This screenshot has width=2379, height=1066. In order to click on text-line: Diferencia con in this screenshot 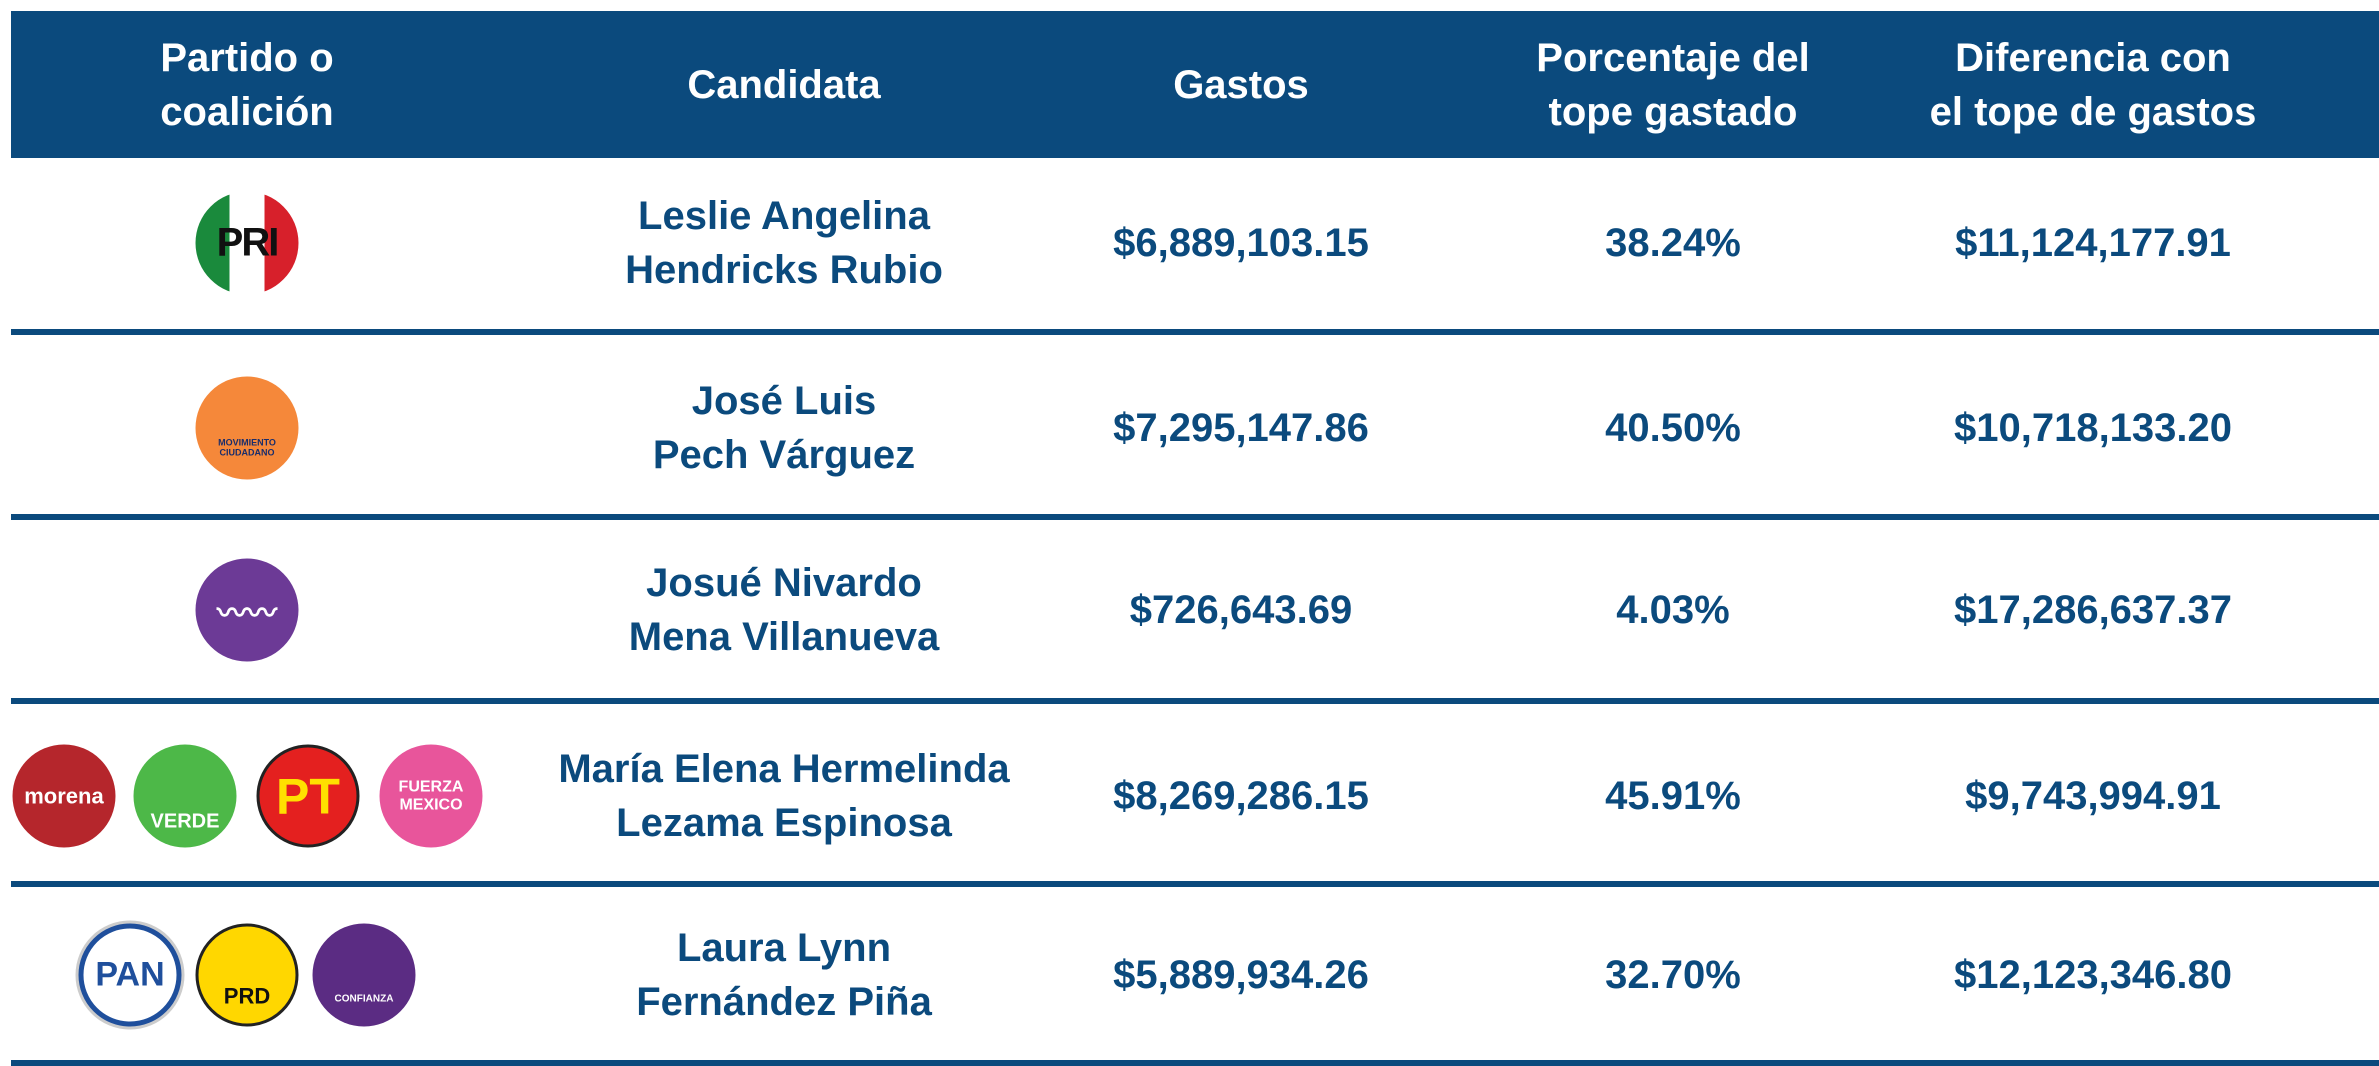, I will do `click(2093, 57)`.